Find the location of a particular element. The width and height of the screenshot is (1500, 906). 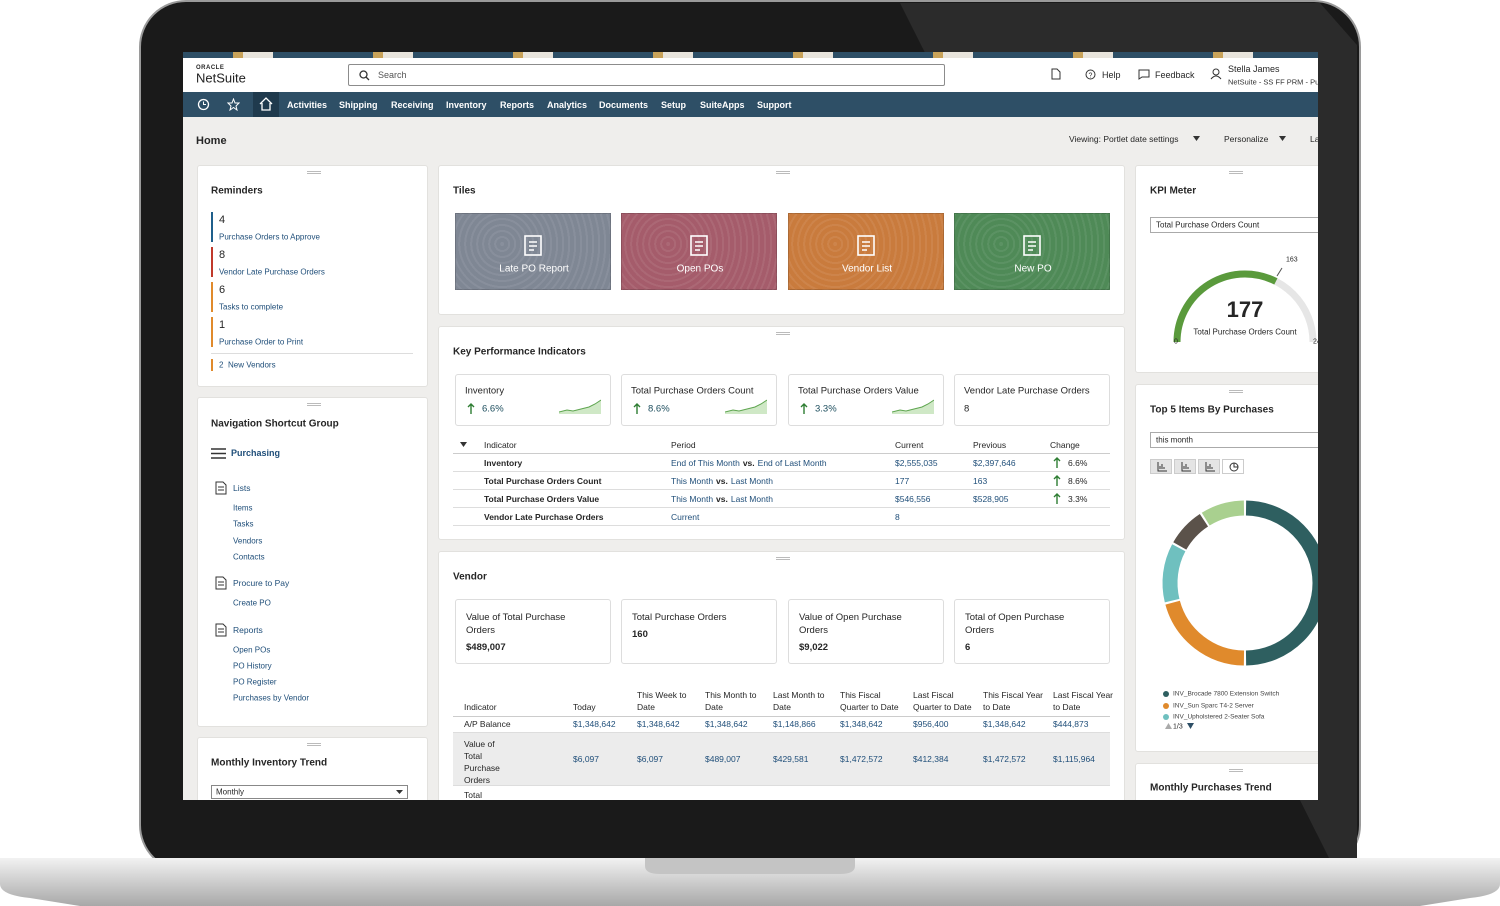

shortcut-link: Create PO is located at coordinates (252, 603).